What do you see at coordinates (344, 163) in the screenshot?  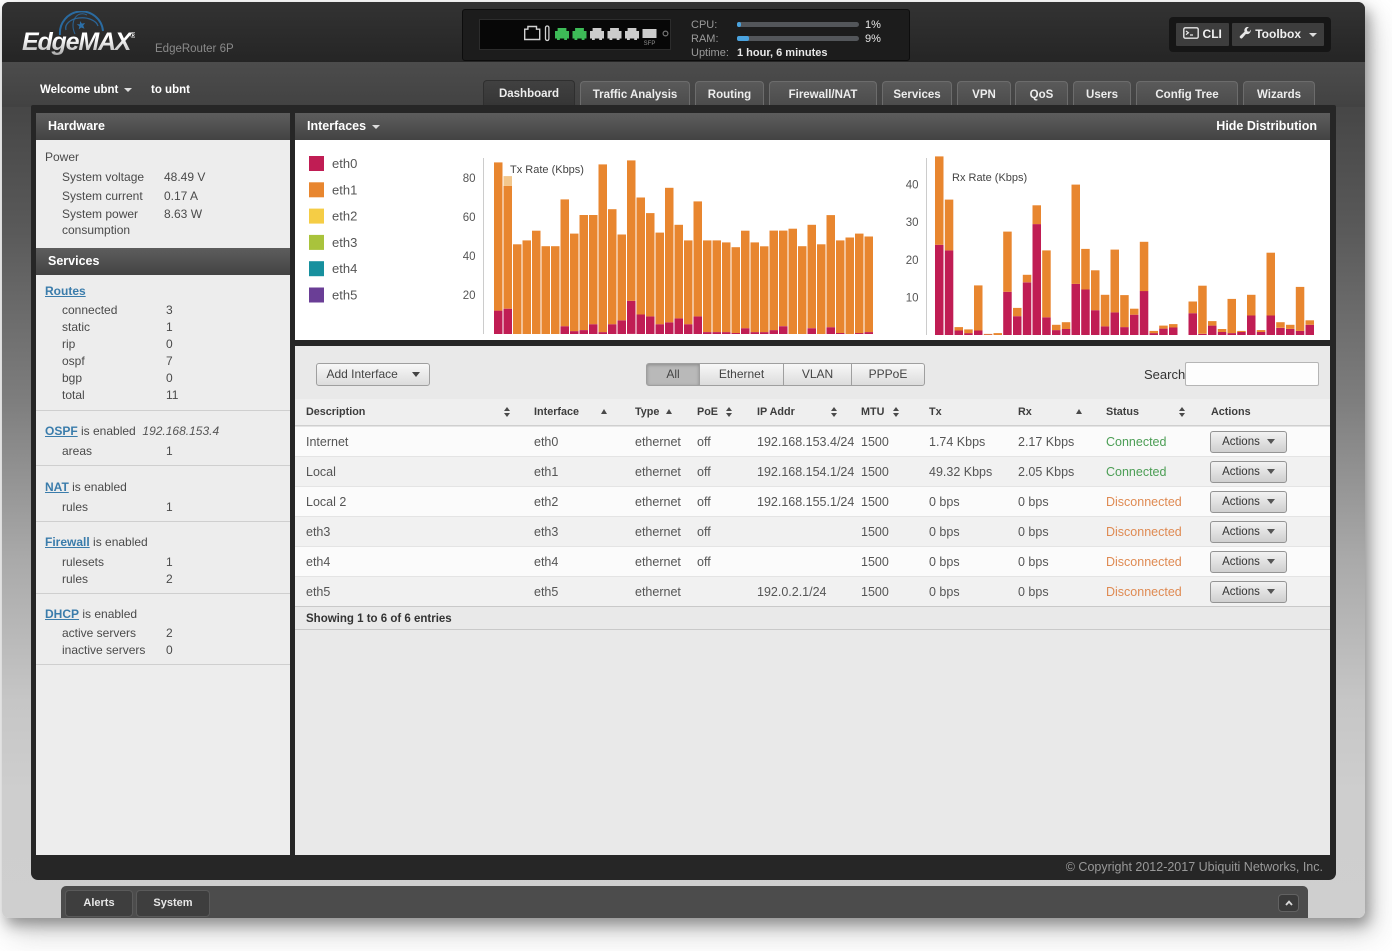 I see `svg-text: eth0` at bounding box center [344, 163].